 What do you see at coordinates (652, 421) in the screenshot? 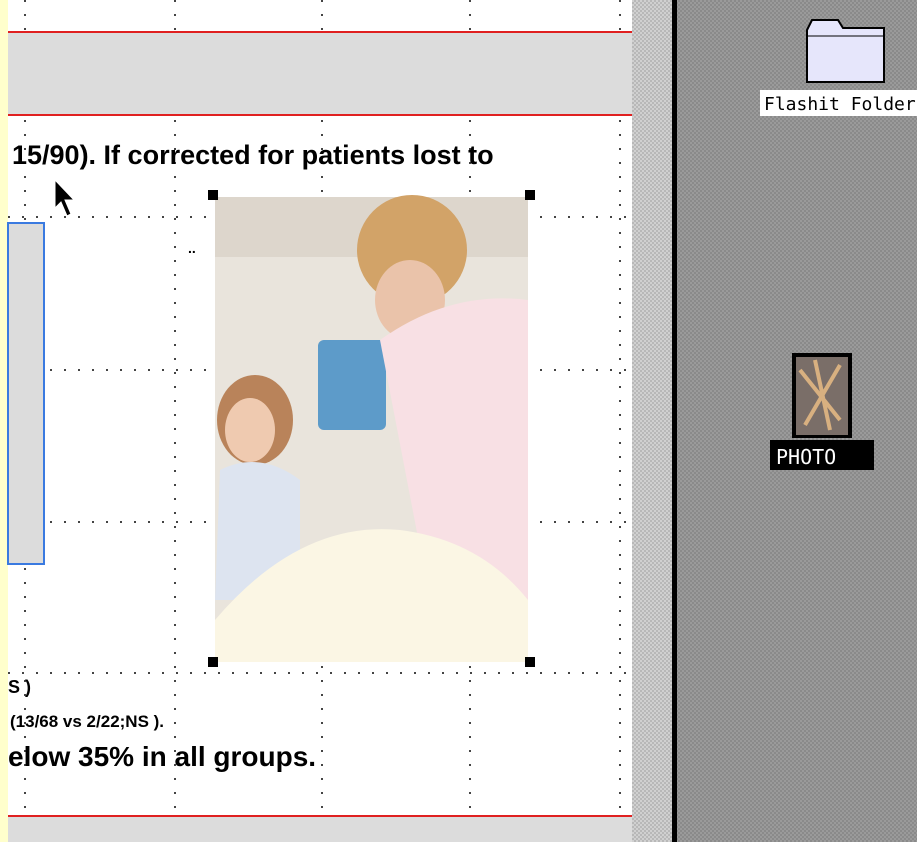
I see `scrollbar` at bounding box center [652, 421].